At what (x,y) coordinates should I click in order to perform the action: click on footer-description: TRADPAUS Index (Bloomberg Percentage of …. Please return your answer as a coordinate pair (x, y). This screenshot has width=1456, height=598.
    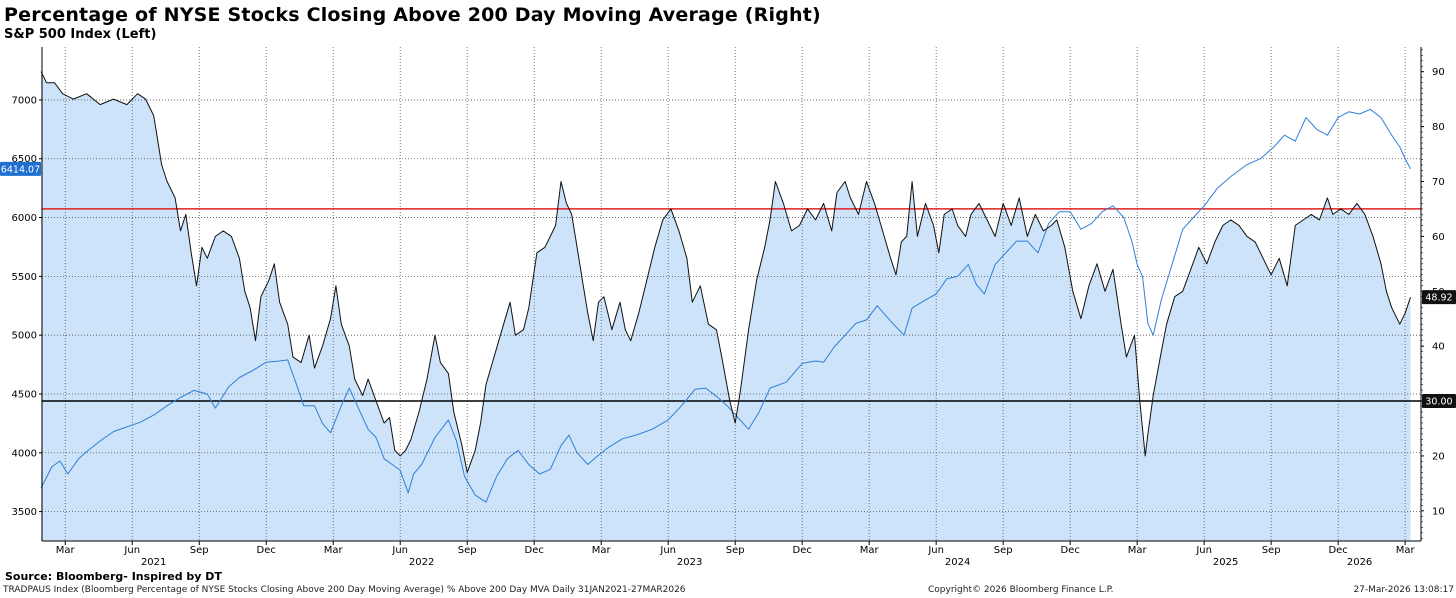
    Looking at the image, I should click on (344, 590).